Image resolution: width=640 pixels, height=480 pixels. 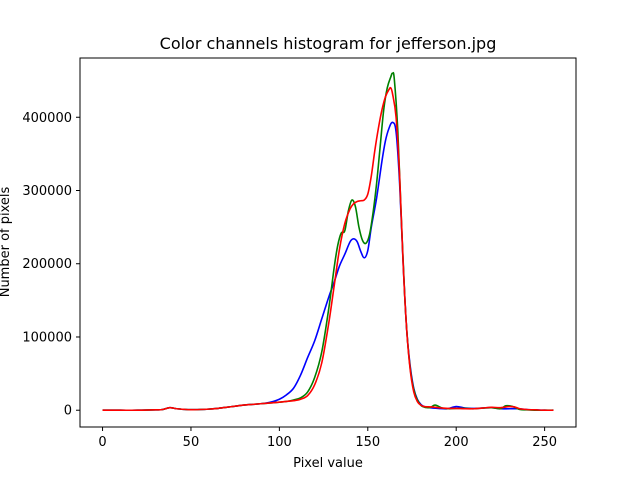 I want to click on y-tick-label: 200000, so click(x=47, y=264).